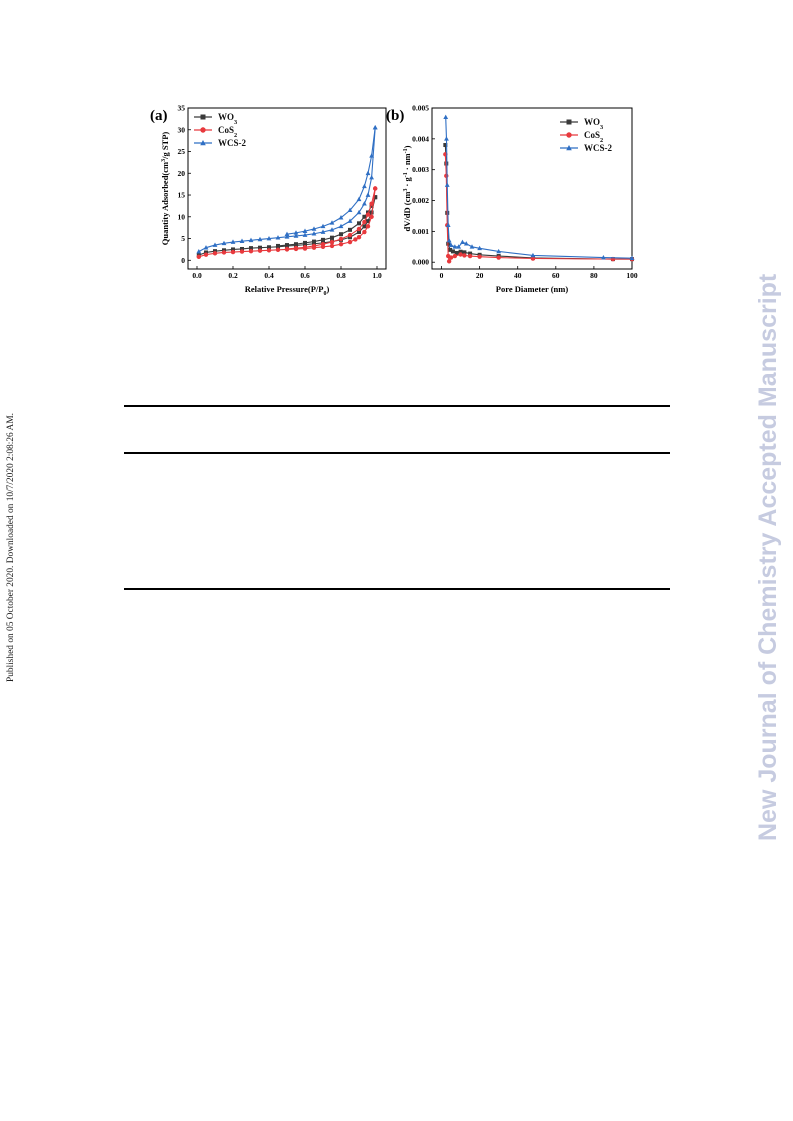  What do you see at coordinates (420, 231) in the screenshot?
I see `y-tick-label: 0.001` at bounding box center [420, 231].